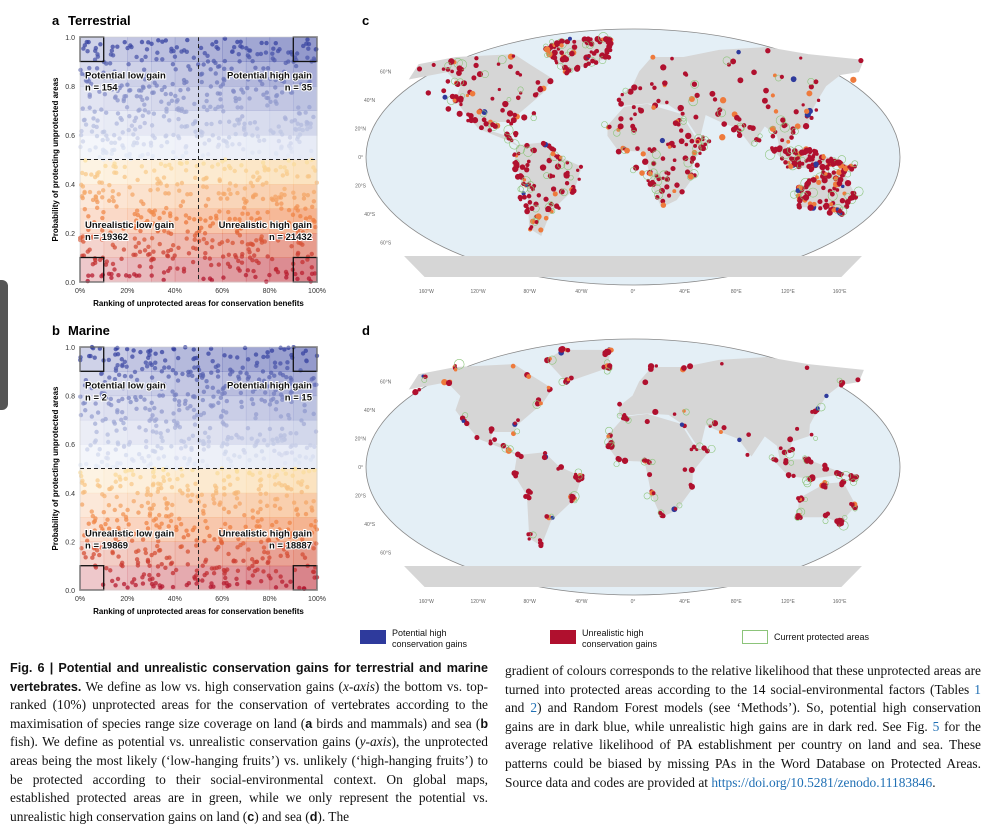 This screenshot has width=1000, height=830. Describe the element at coordinates (127, 599) in the screenshot. I see `x-tick-label: 20%` at that location.